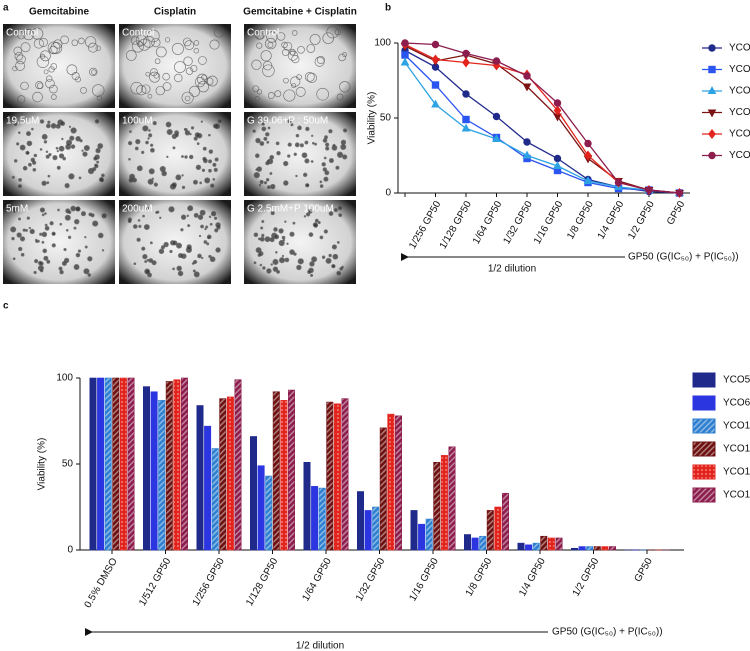  I want to click on arrow-label: 1/2 dilution, so click(512, 269).